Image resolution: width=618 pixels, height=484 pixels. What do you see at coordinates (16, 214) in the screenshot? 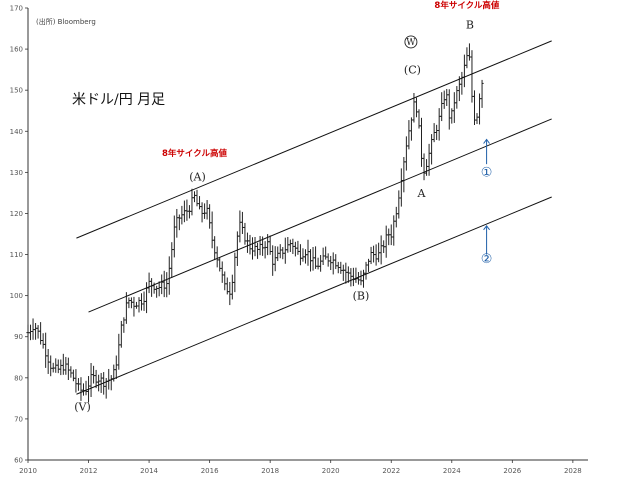
I see `y-tick-label: 120` at bounding box center [16, 214].